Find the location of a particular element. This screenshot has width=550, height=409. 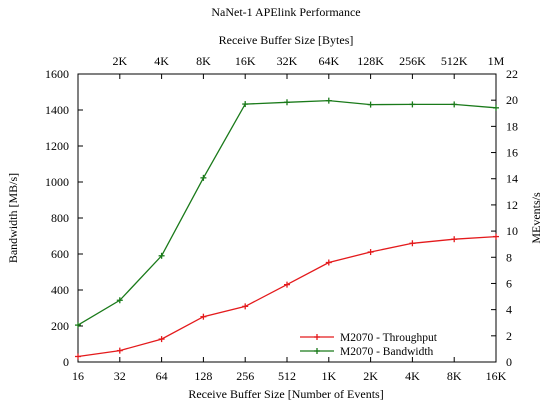

y-tick-label: 1600 is located at coordinates (57, 74).